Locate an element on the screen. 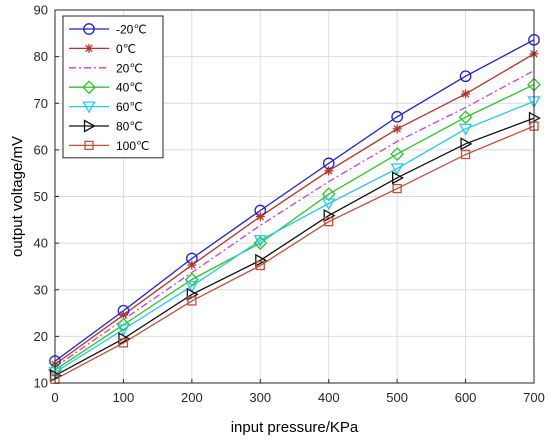 The image size is (550, 444). legend-label: 20℃ is located at coordinates (129, 68).